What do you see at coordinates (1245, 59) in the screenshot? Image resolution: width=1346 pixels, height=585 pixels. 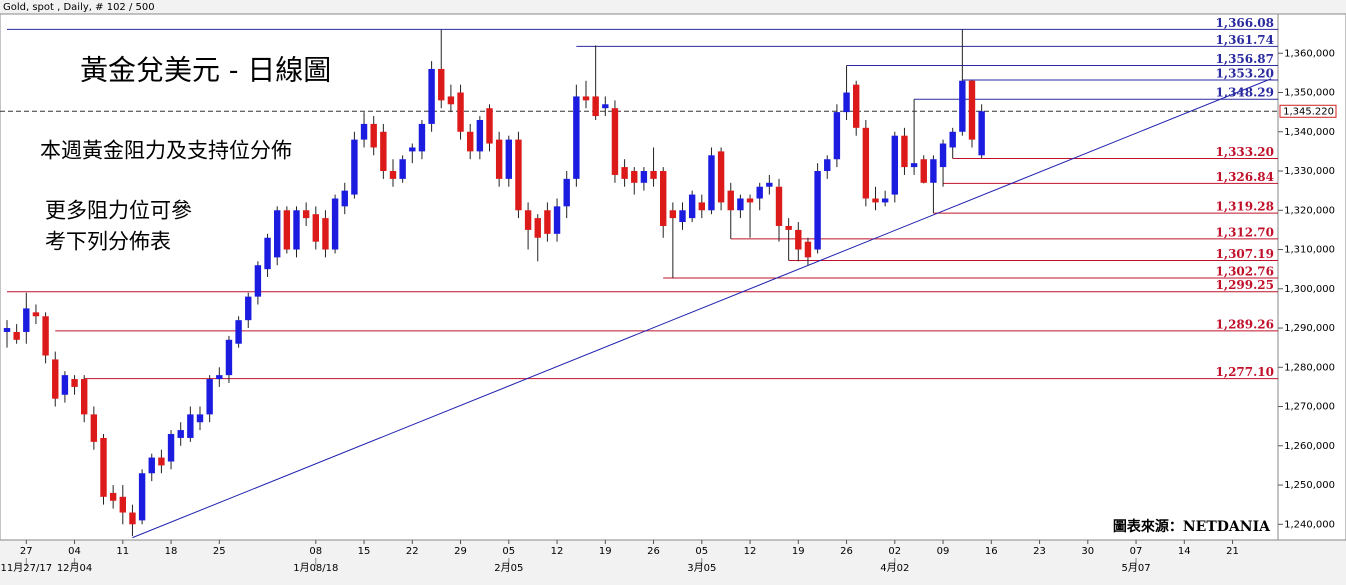 I see `level-label: 1,356.87` at bounding box center [1245, 59].